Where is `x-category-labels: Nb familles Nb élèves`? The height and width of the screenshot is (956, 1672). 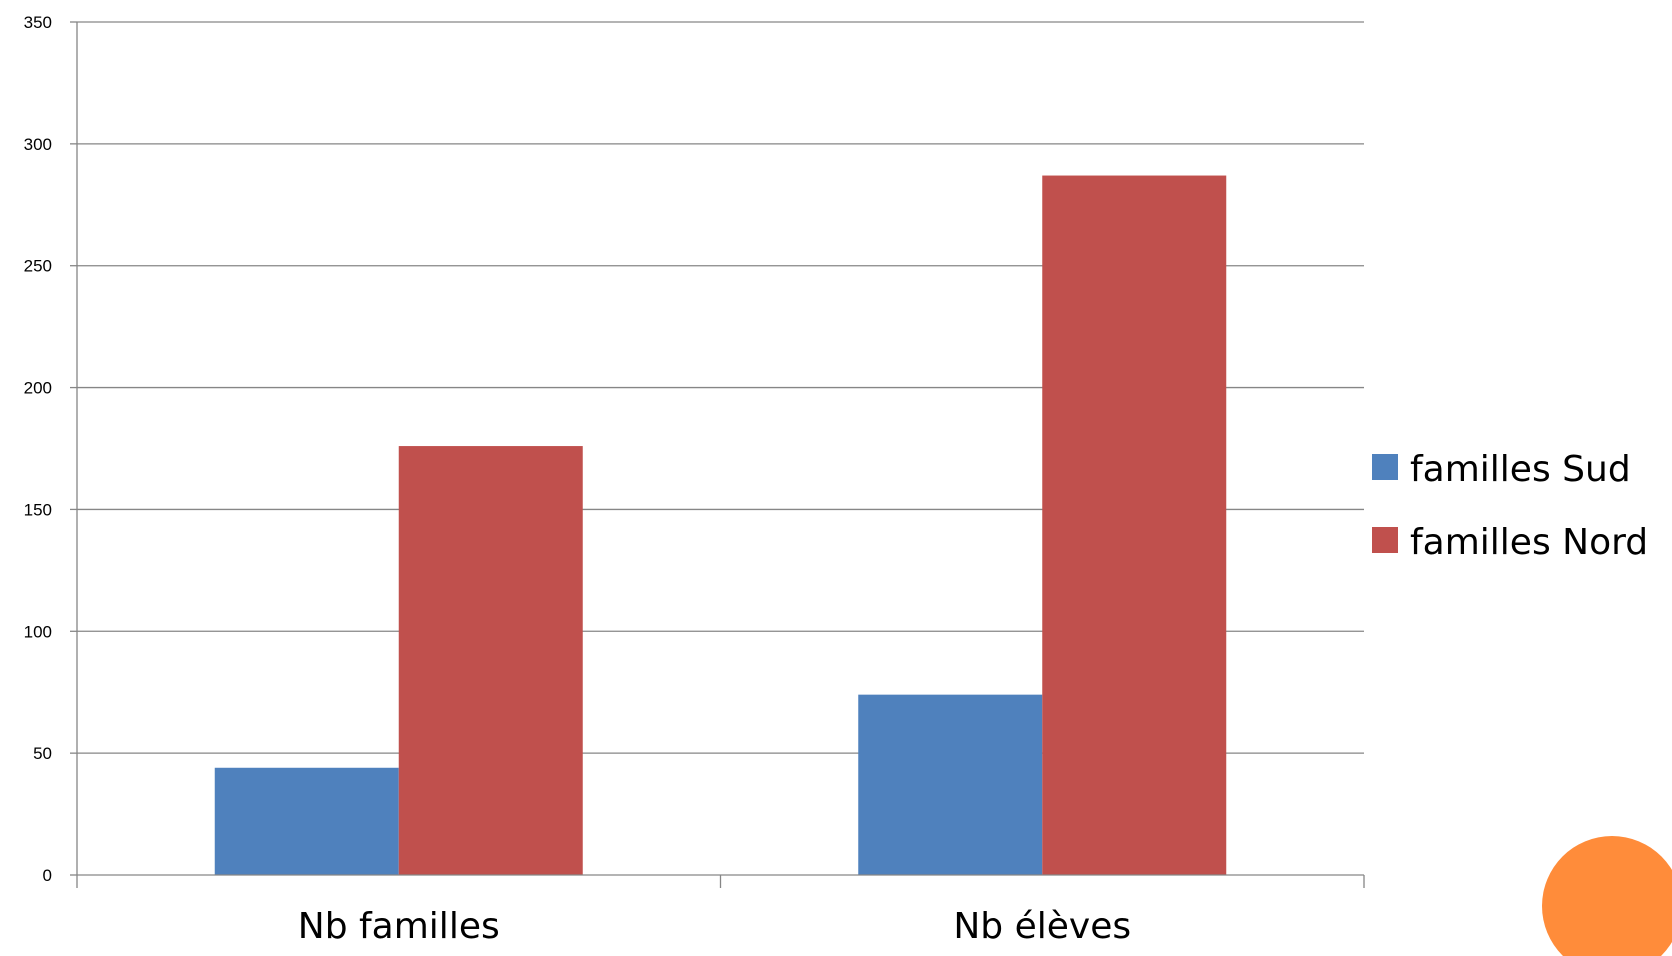 x-category-labels: Nb familles Nb élèves is located at coordinates (714, 926).